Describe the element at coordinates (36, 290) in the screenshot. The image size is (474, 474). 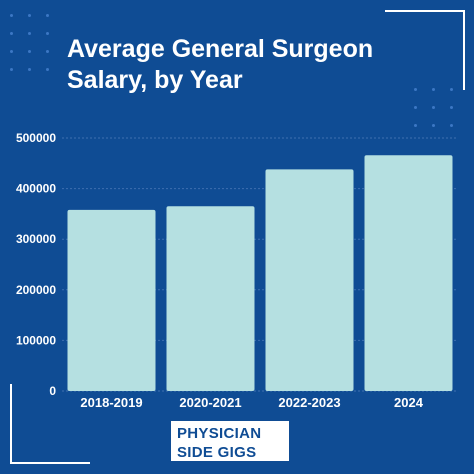
I see `y-tick-label: 200000` at that location.